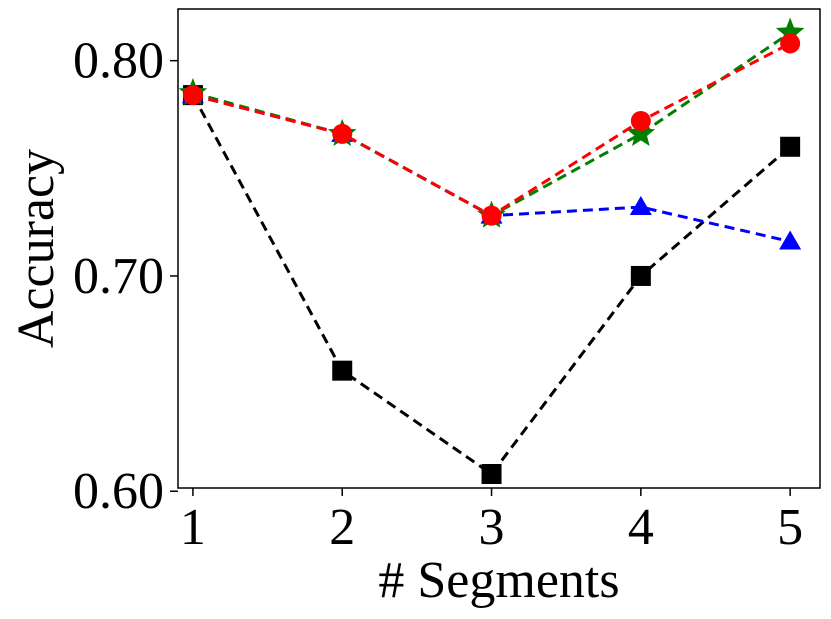 Image resolution: width=831 pixels, height=619 pixels. I want to click on x-axis-title: # Segments, so click(498, 580).